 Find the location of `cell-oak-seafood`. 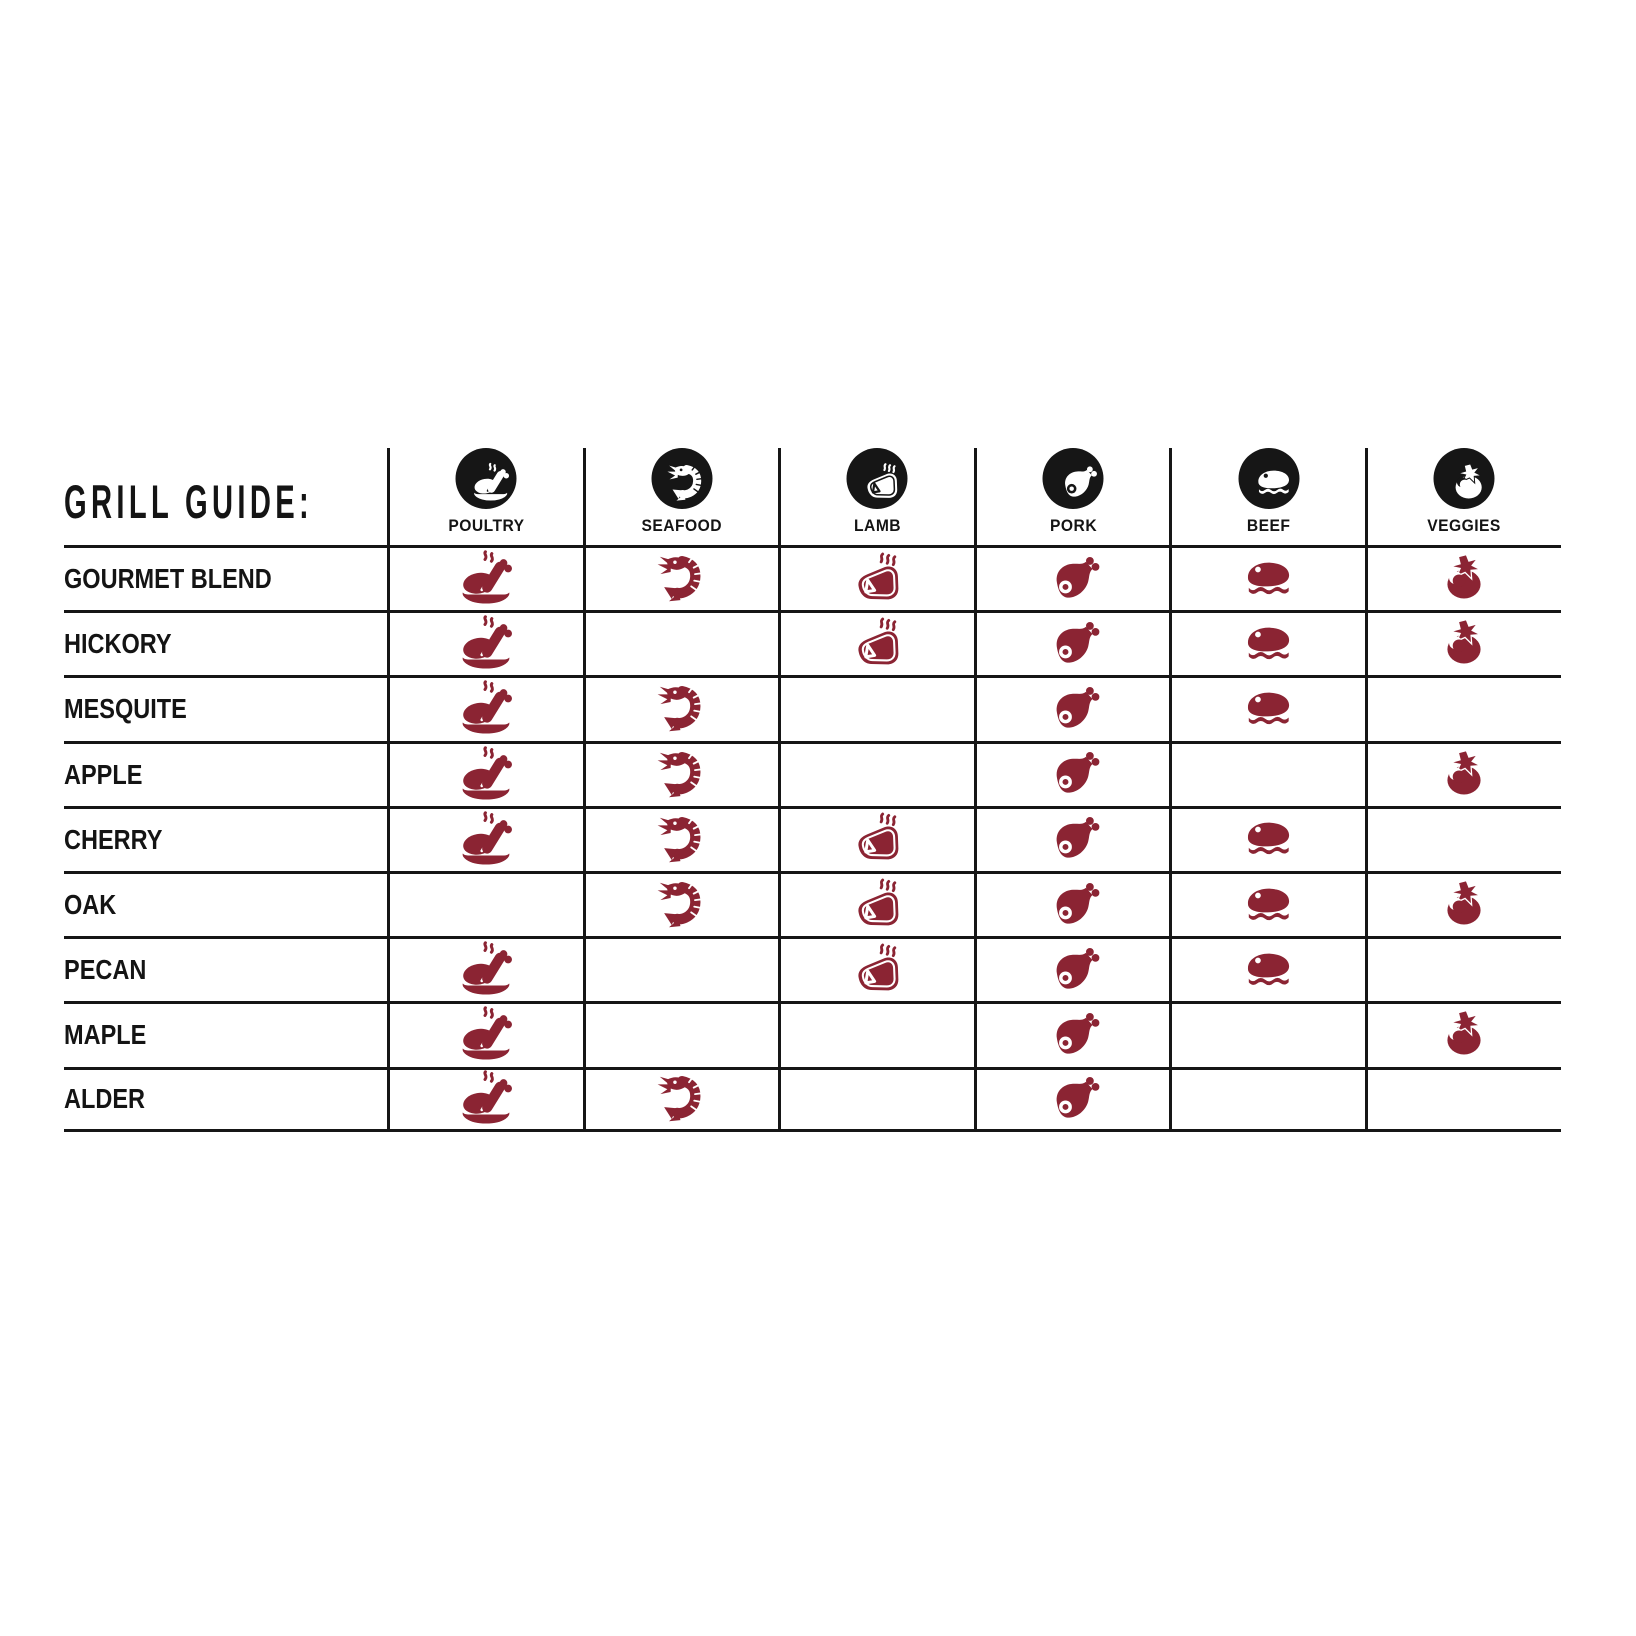

cell-oak-seafood is located at coordinates (680, 903).